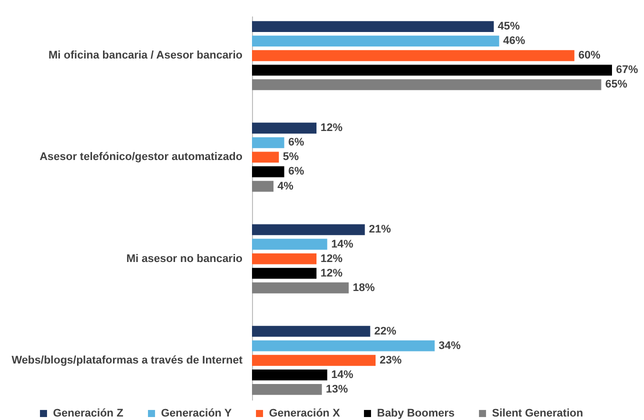  What do you see at coordinates (589, 56) in the screenshot?
I see `data-label: 60%` at bounding box center [589, 56].